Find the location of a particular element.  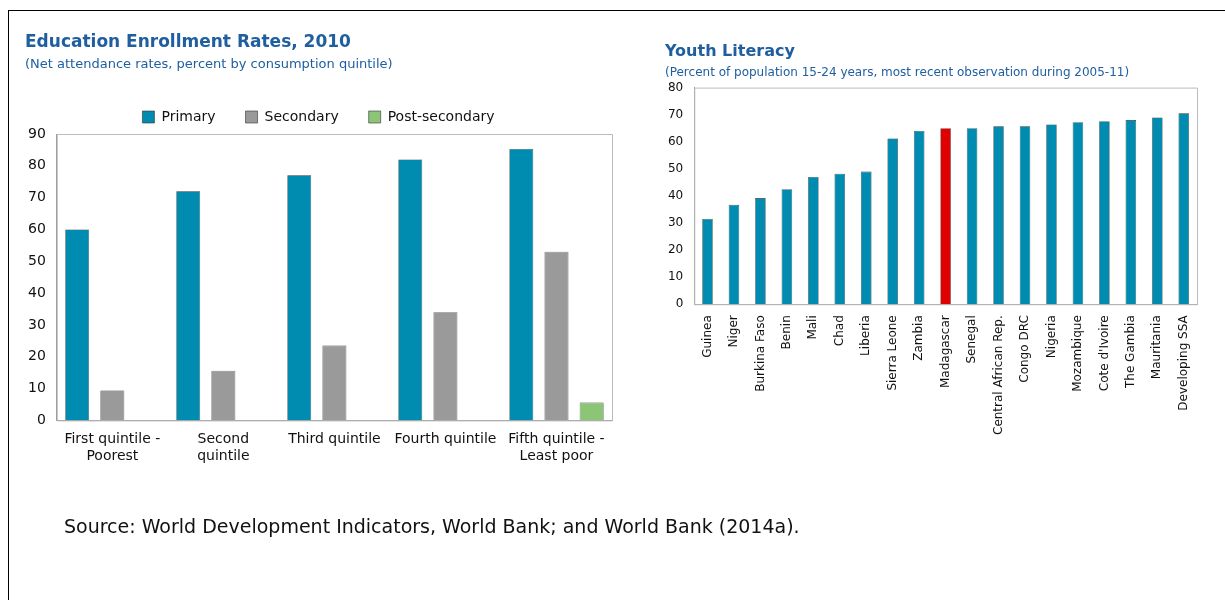

category-label: Poorest is located at coordinates (112, 455).